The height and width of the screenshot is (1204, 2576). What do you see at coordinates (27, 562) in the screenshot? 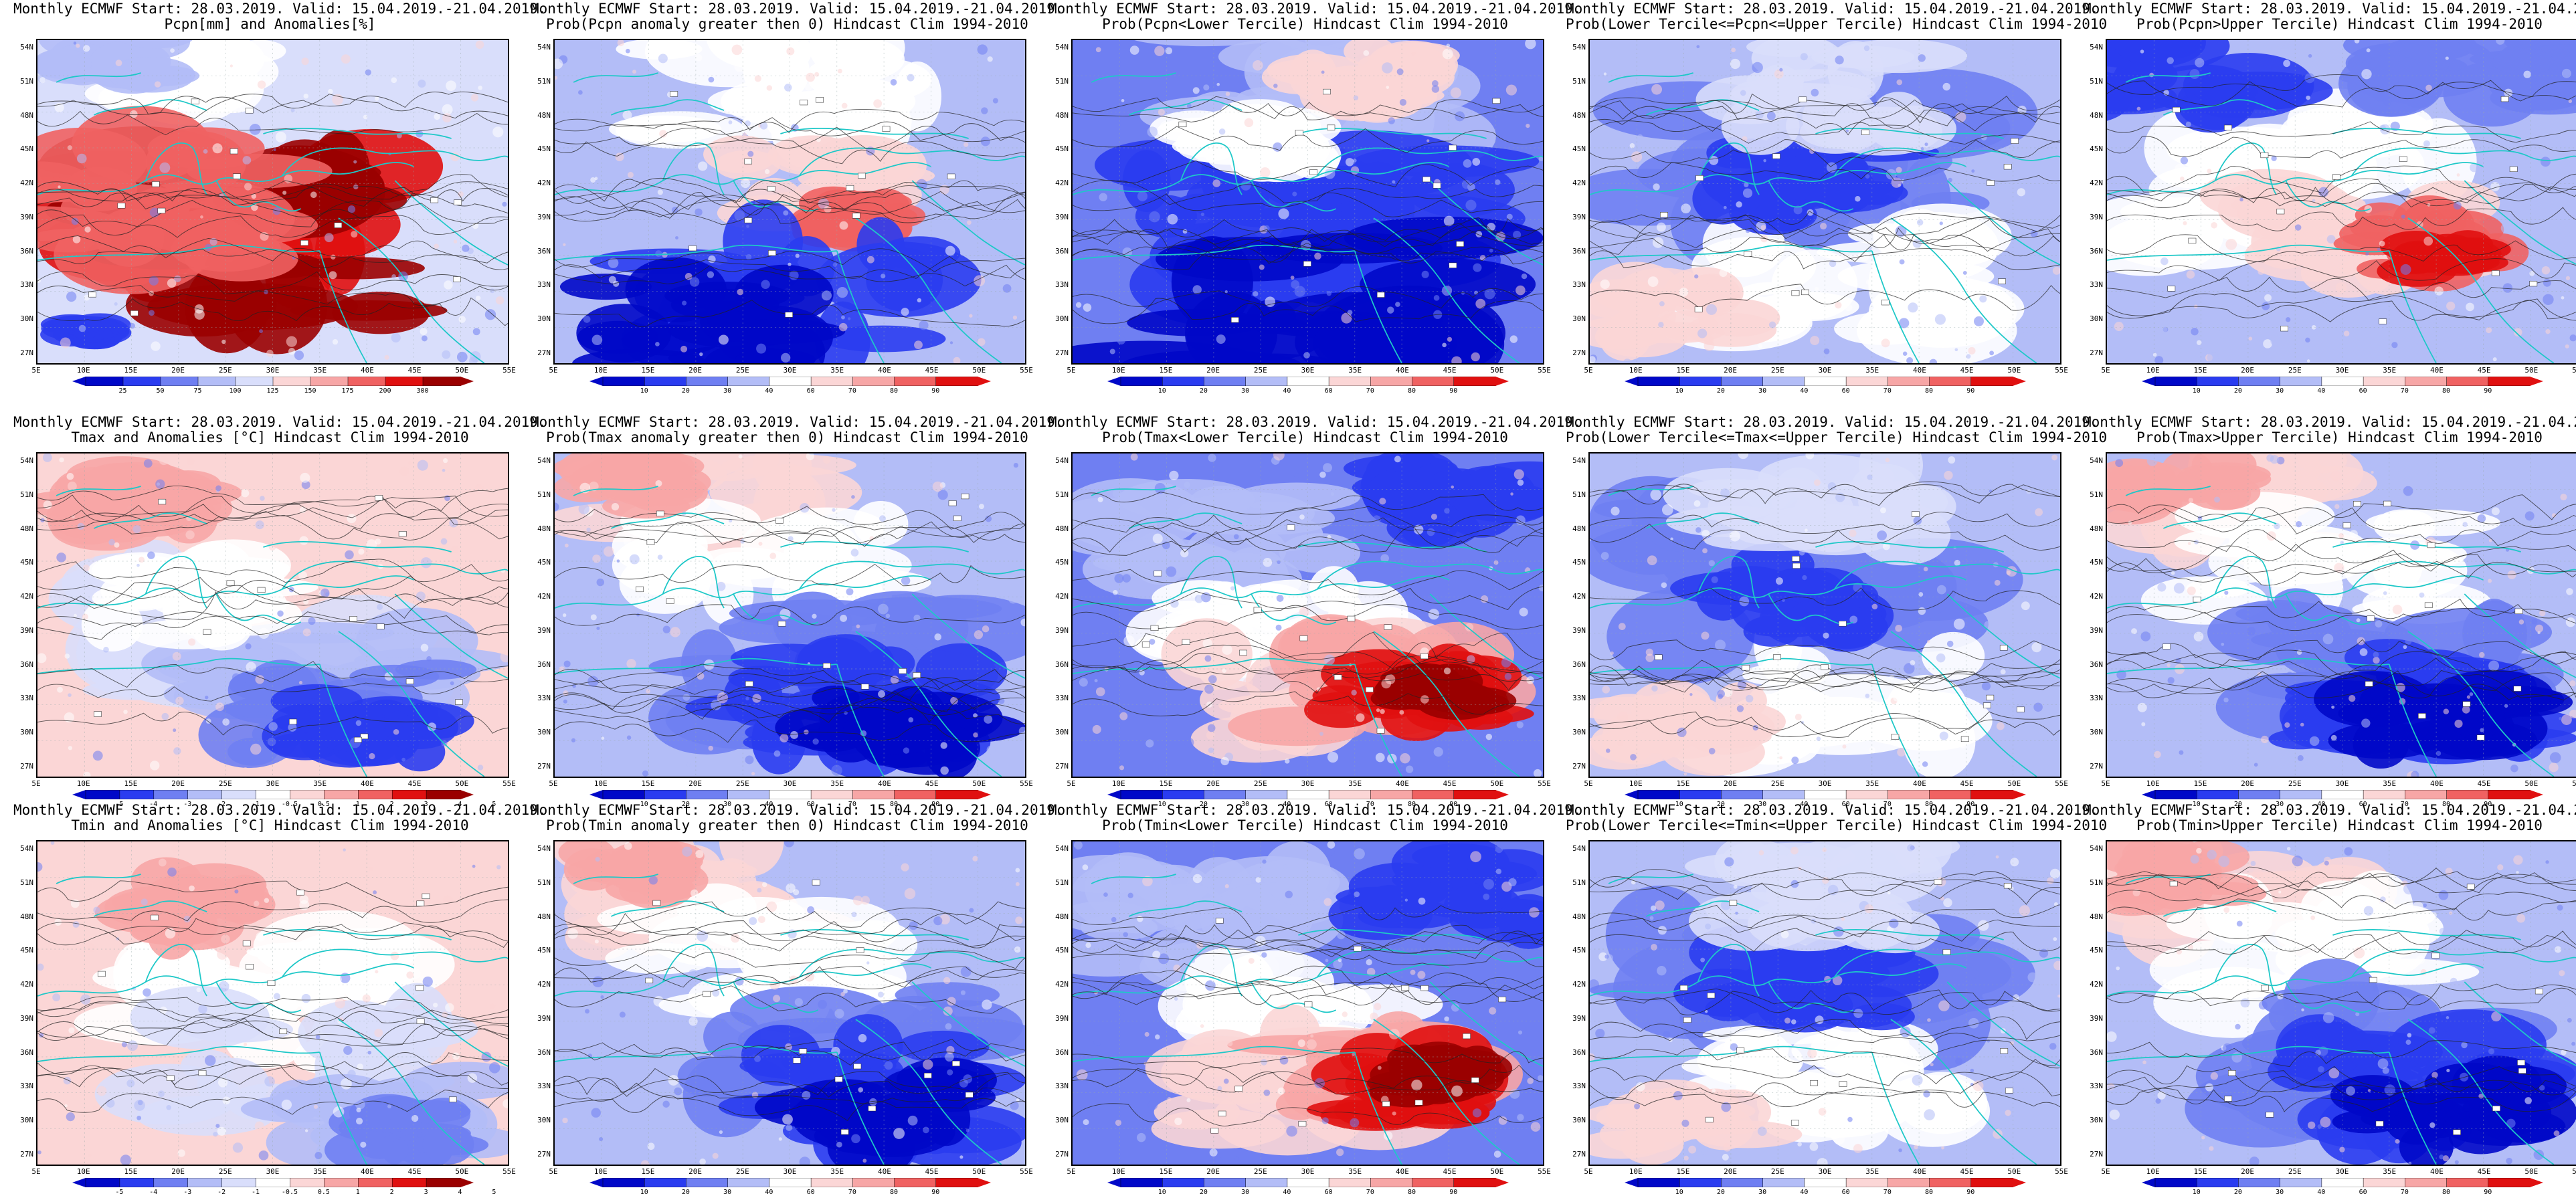
I see `latitude-label: 45N` at bounding box center [27, 562].